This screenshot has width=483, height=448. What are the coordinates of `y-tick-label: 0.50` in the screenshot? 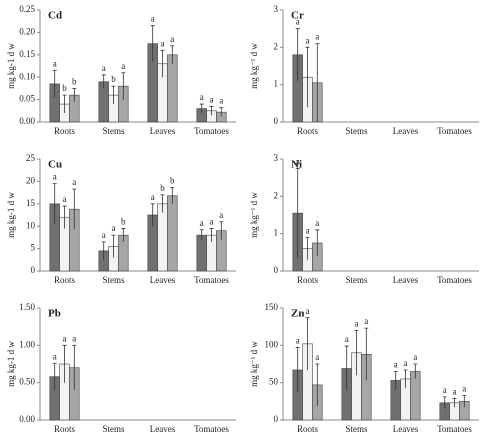 It's located at (27, 382).